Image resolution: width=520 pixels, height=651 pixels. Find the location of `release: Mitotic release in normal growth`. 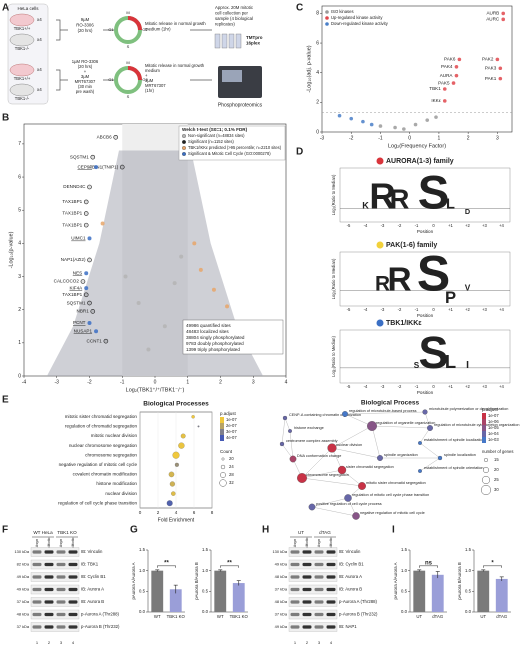

release: Mitotic release in normal growth is located at coordinates (175, 23).